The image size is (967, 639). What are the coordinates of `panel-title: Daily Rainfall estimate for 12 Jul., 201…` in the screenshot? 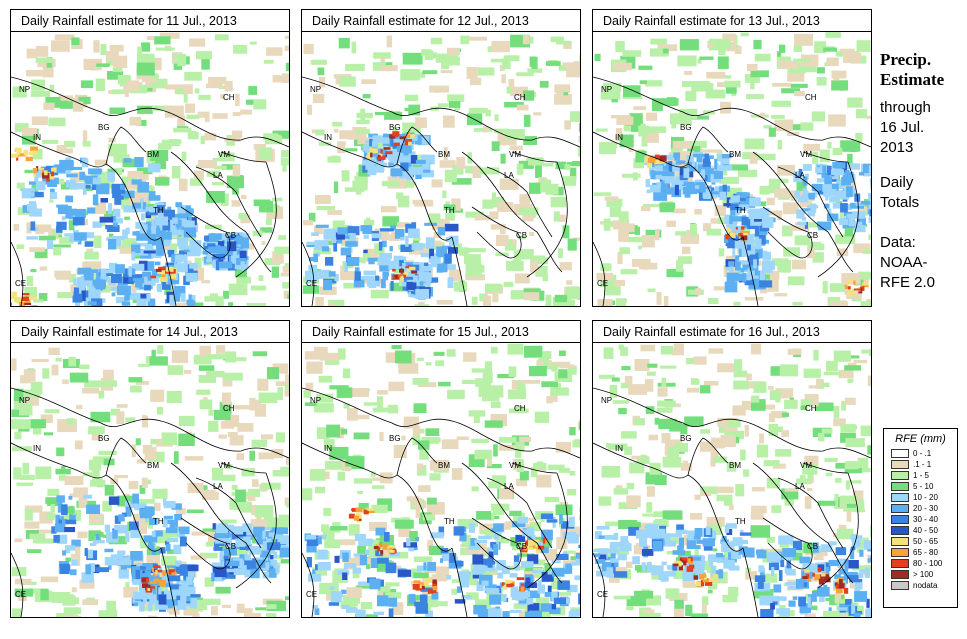 It's located at (441, 21).